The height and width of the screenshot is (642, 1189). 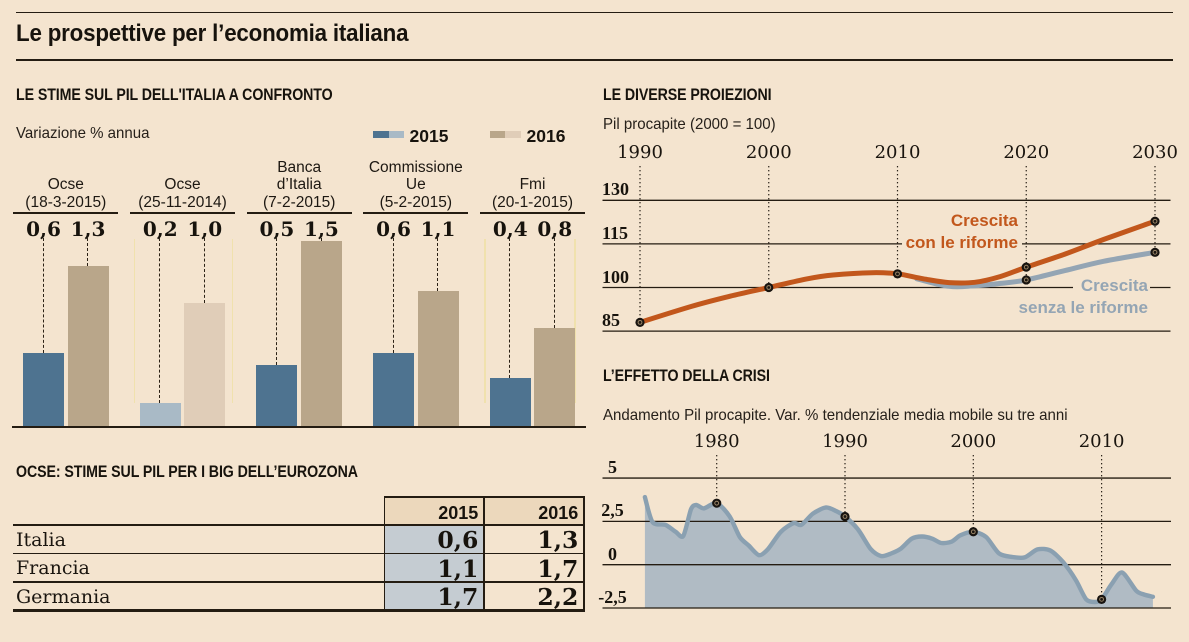 I want to click on proj-series-label: Crescita con le riforme, so click(x=961, y=231).